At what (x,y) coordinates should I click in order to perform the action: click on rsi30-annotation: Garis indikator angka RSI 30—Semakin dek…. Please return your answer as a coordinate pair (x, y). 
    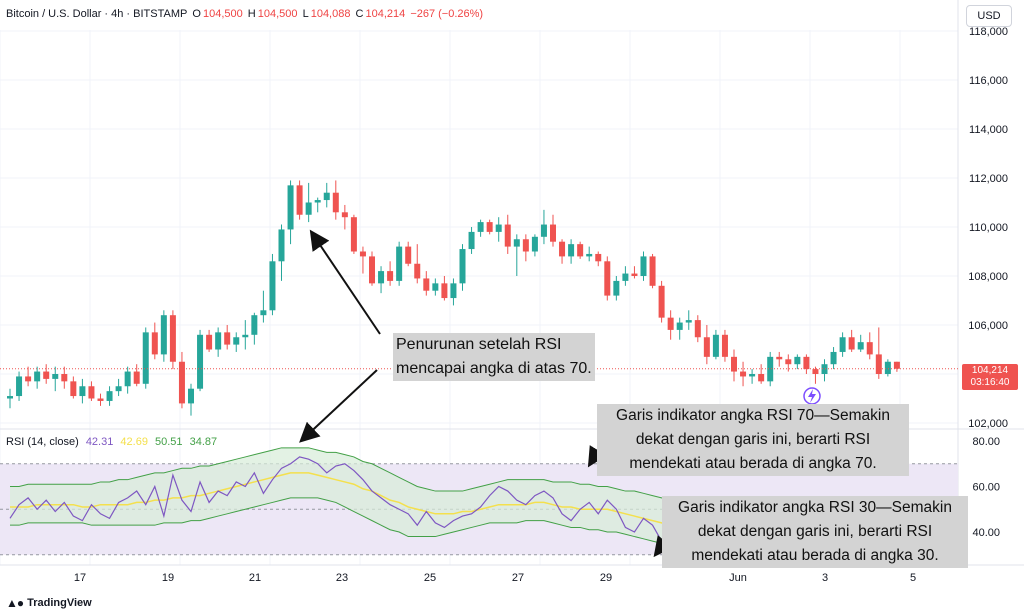
    Looking at the image, I should click on (815, 532).